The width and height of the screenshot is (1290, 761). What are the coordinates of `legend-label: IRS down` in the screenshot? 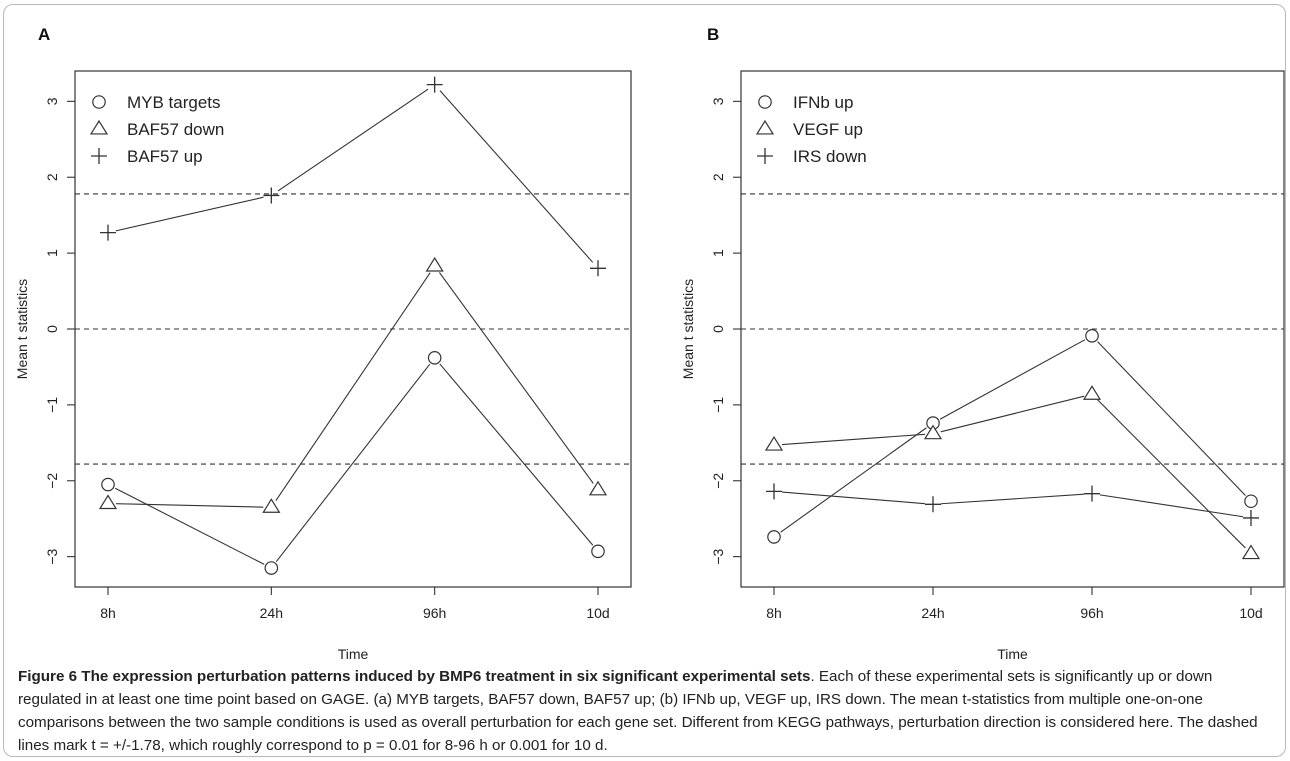 It's located at (830, 156).